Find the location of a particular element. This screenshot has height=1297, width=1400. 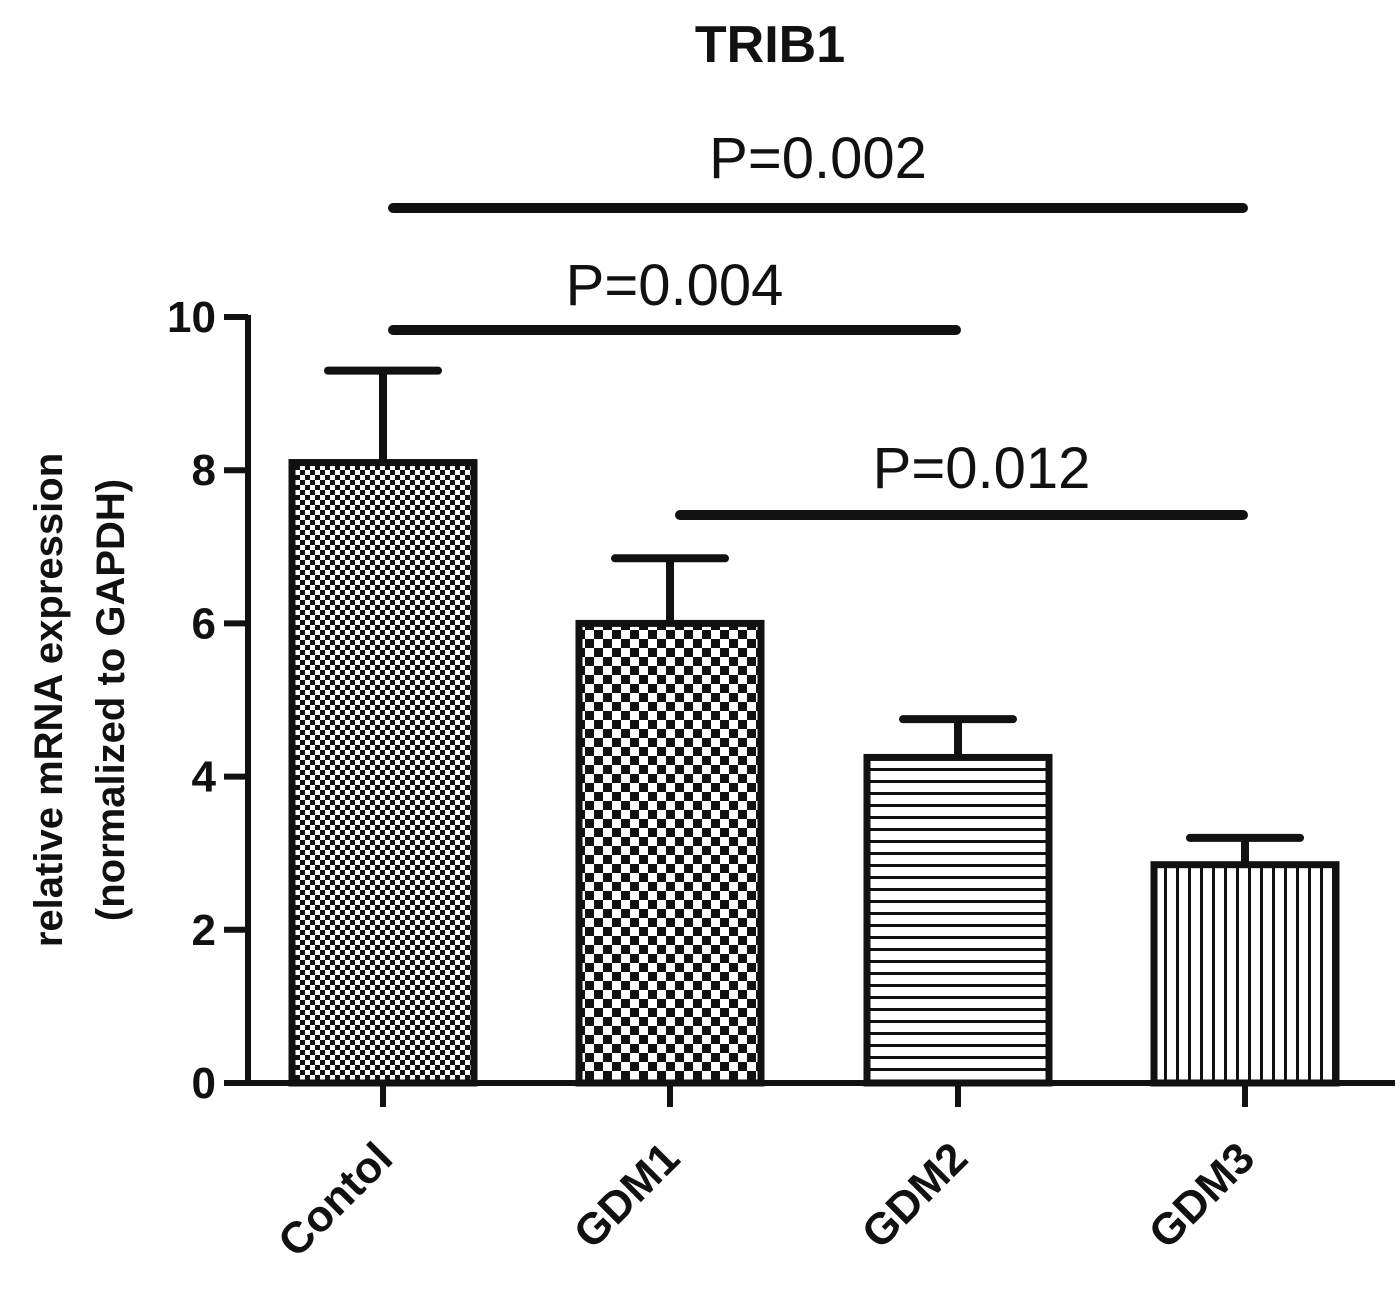

bar-contol is located at coordinates (383, 773).